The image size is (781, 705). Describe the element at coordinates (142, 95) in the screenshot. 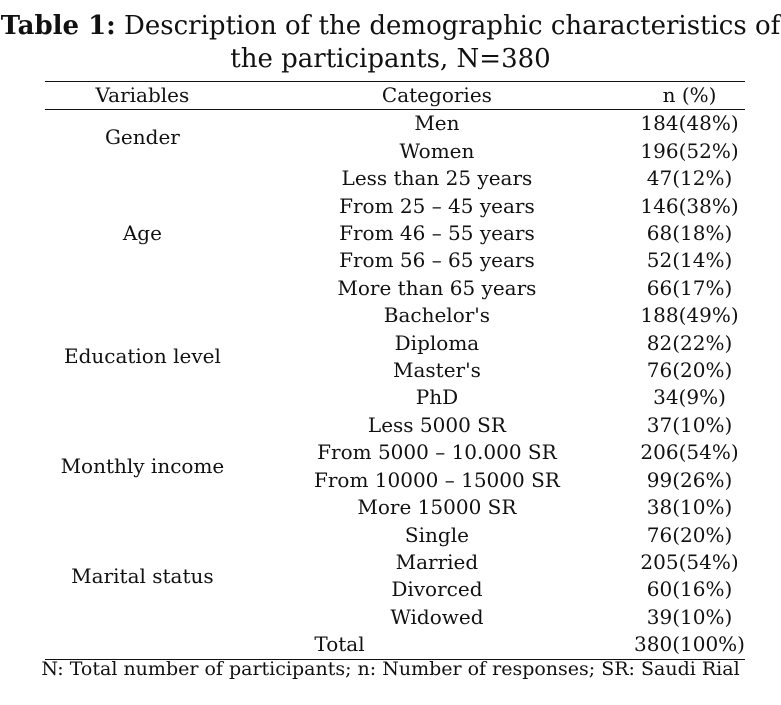

I see `header-variables: Variables` at that location.